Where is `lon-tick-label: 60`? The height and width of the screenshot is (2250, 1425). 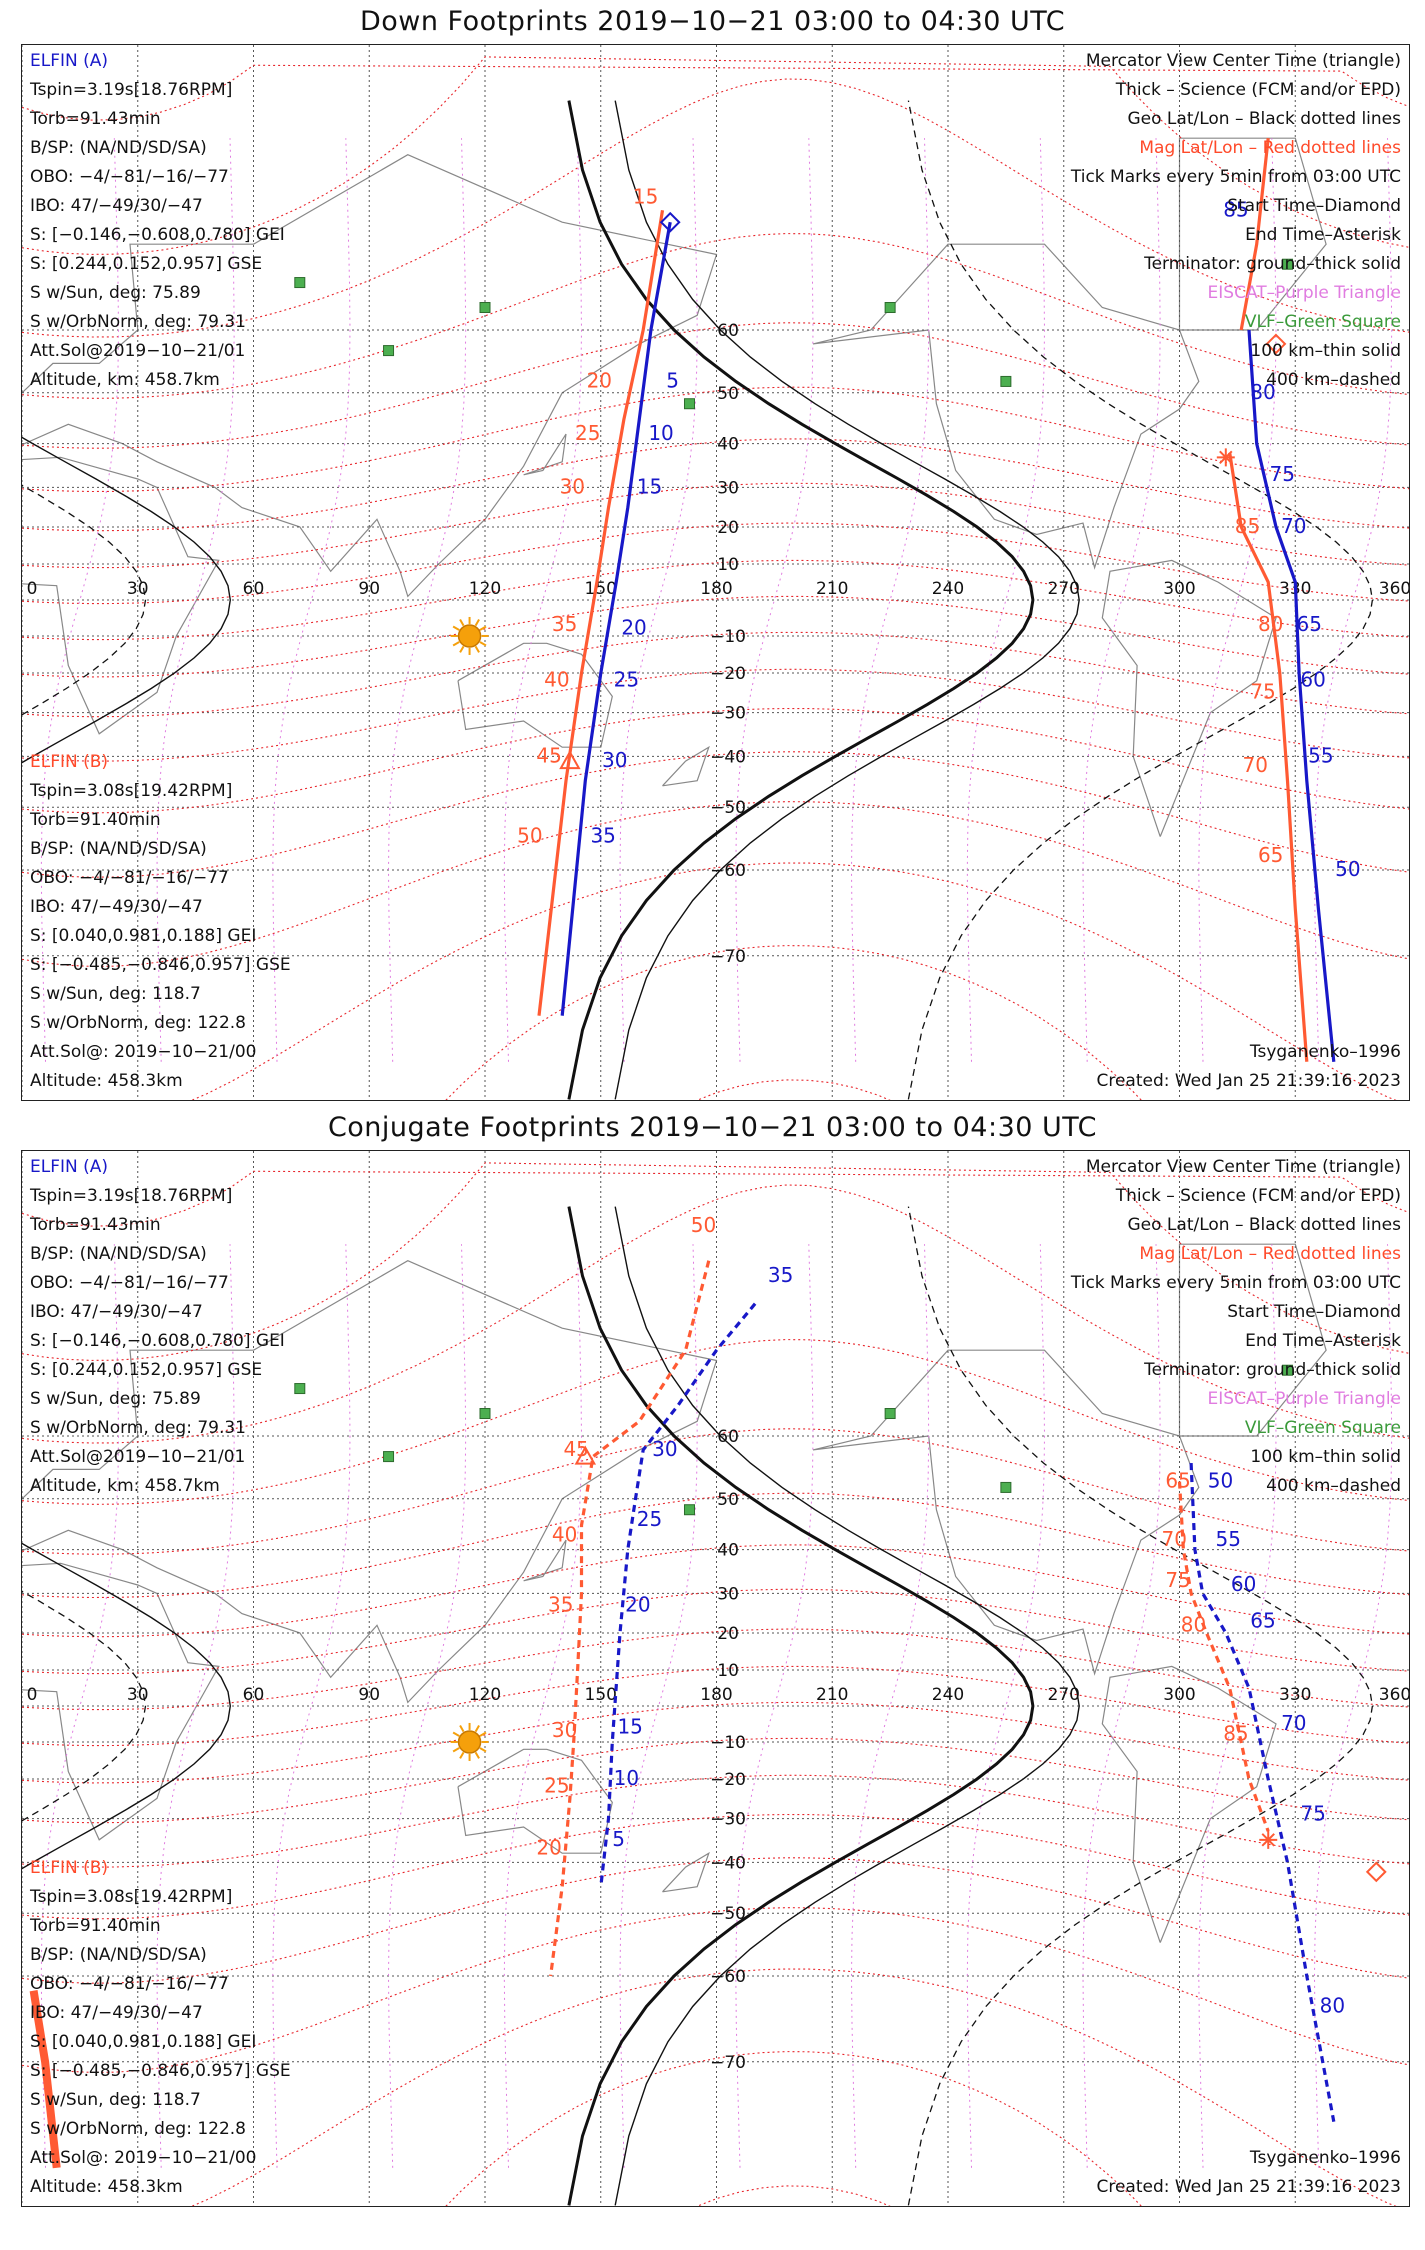
lon-tick-label: 60 is located at coordinates (254, 1695).